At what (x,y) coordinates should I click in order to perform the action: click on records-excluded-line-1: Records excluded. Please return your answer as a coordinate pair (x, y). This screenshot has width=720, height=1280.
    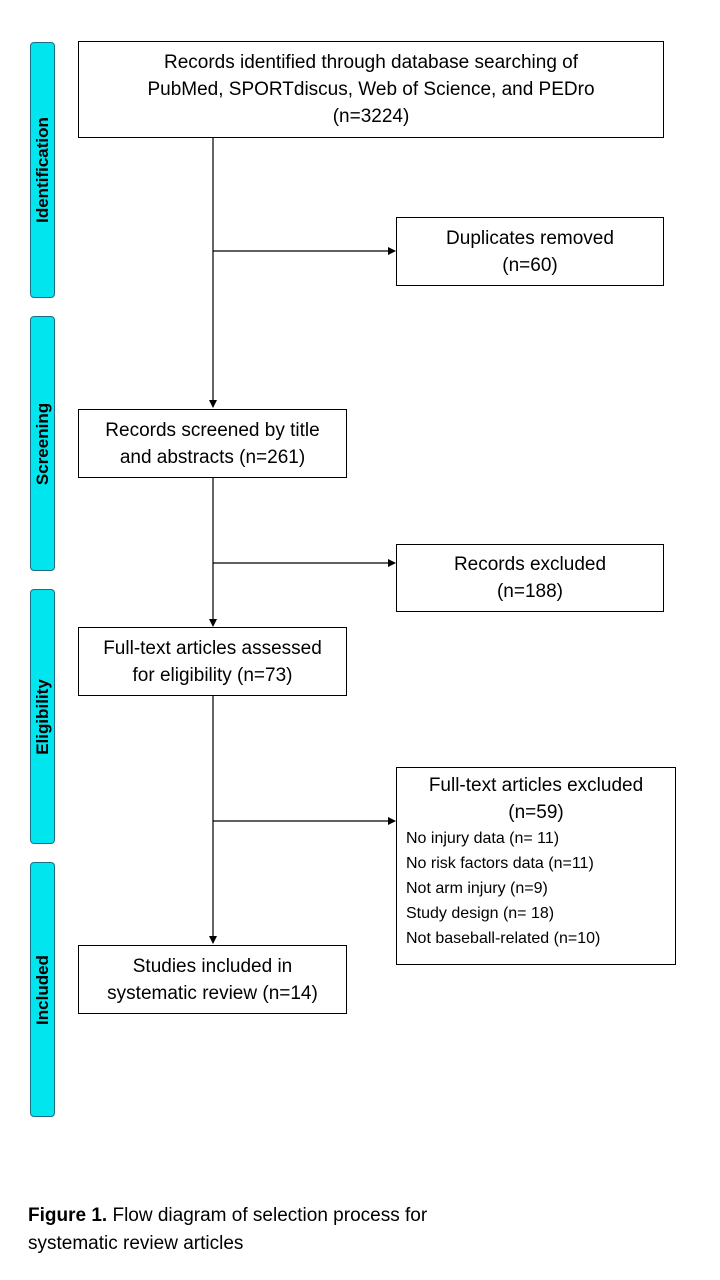
    Looking at the image, I should click on (530, 564).